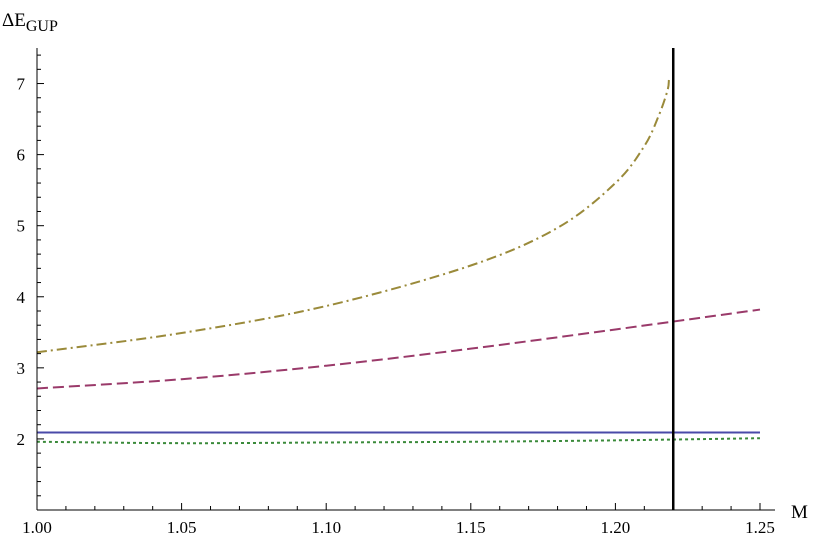 Image resolution: width=817 pixels, height=545 pixels. Describe the element at coordinates (37, 527) in the screenshot. I see `x-tick-label: 1.00` at that location.